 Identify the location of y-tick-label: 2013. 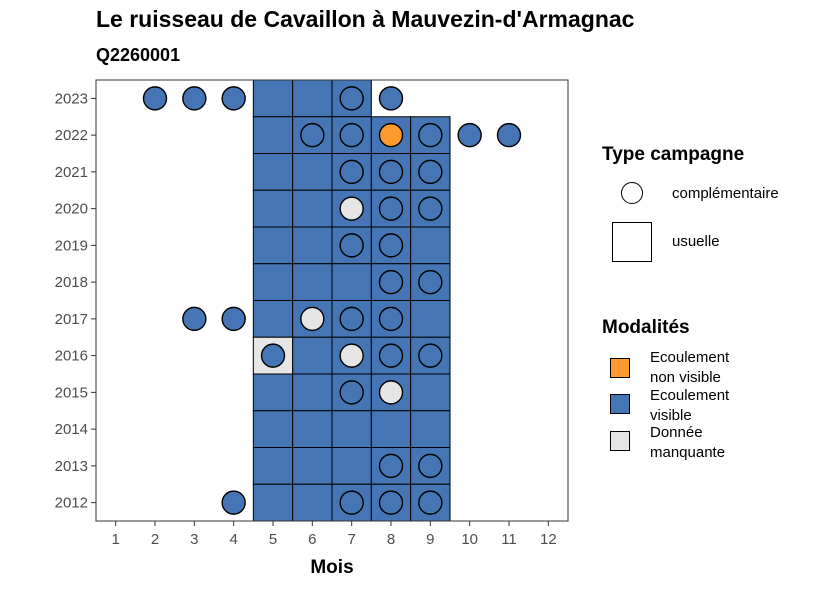
(71, 466).